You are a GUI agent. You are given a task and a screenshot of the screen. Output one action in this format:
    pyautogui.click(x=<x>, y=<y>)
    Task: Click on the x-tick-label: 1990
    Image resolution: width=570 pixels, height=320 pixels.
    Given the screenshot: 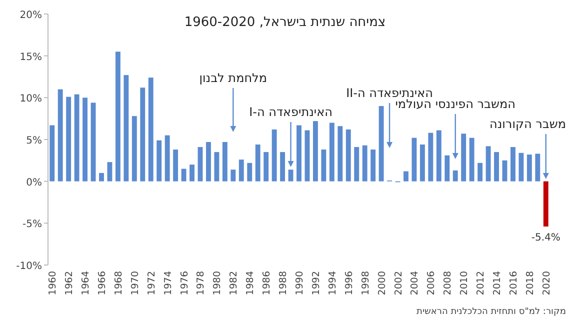 What is the action you would take?
    pyautogui.click(x=300, y=283)
    